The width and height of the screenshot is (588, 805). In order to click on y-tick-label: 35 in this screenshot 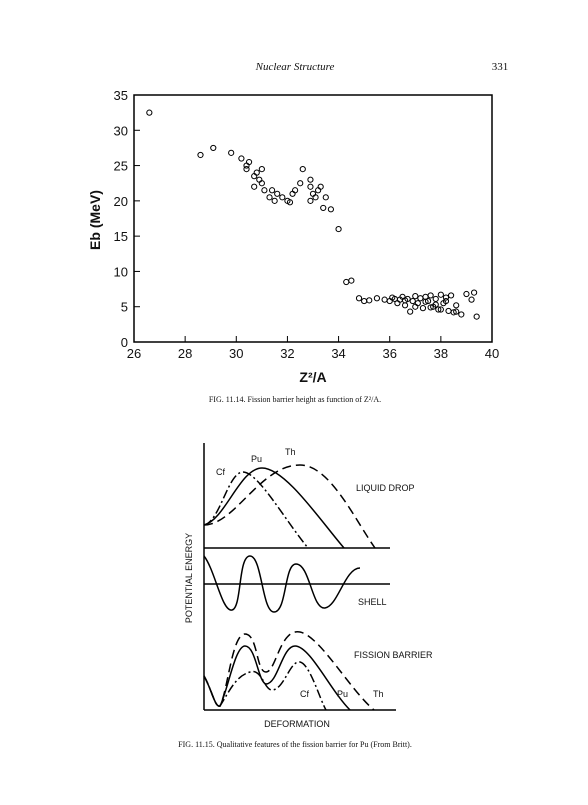, I will do `click(121, 95)`.